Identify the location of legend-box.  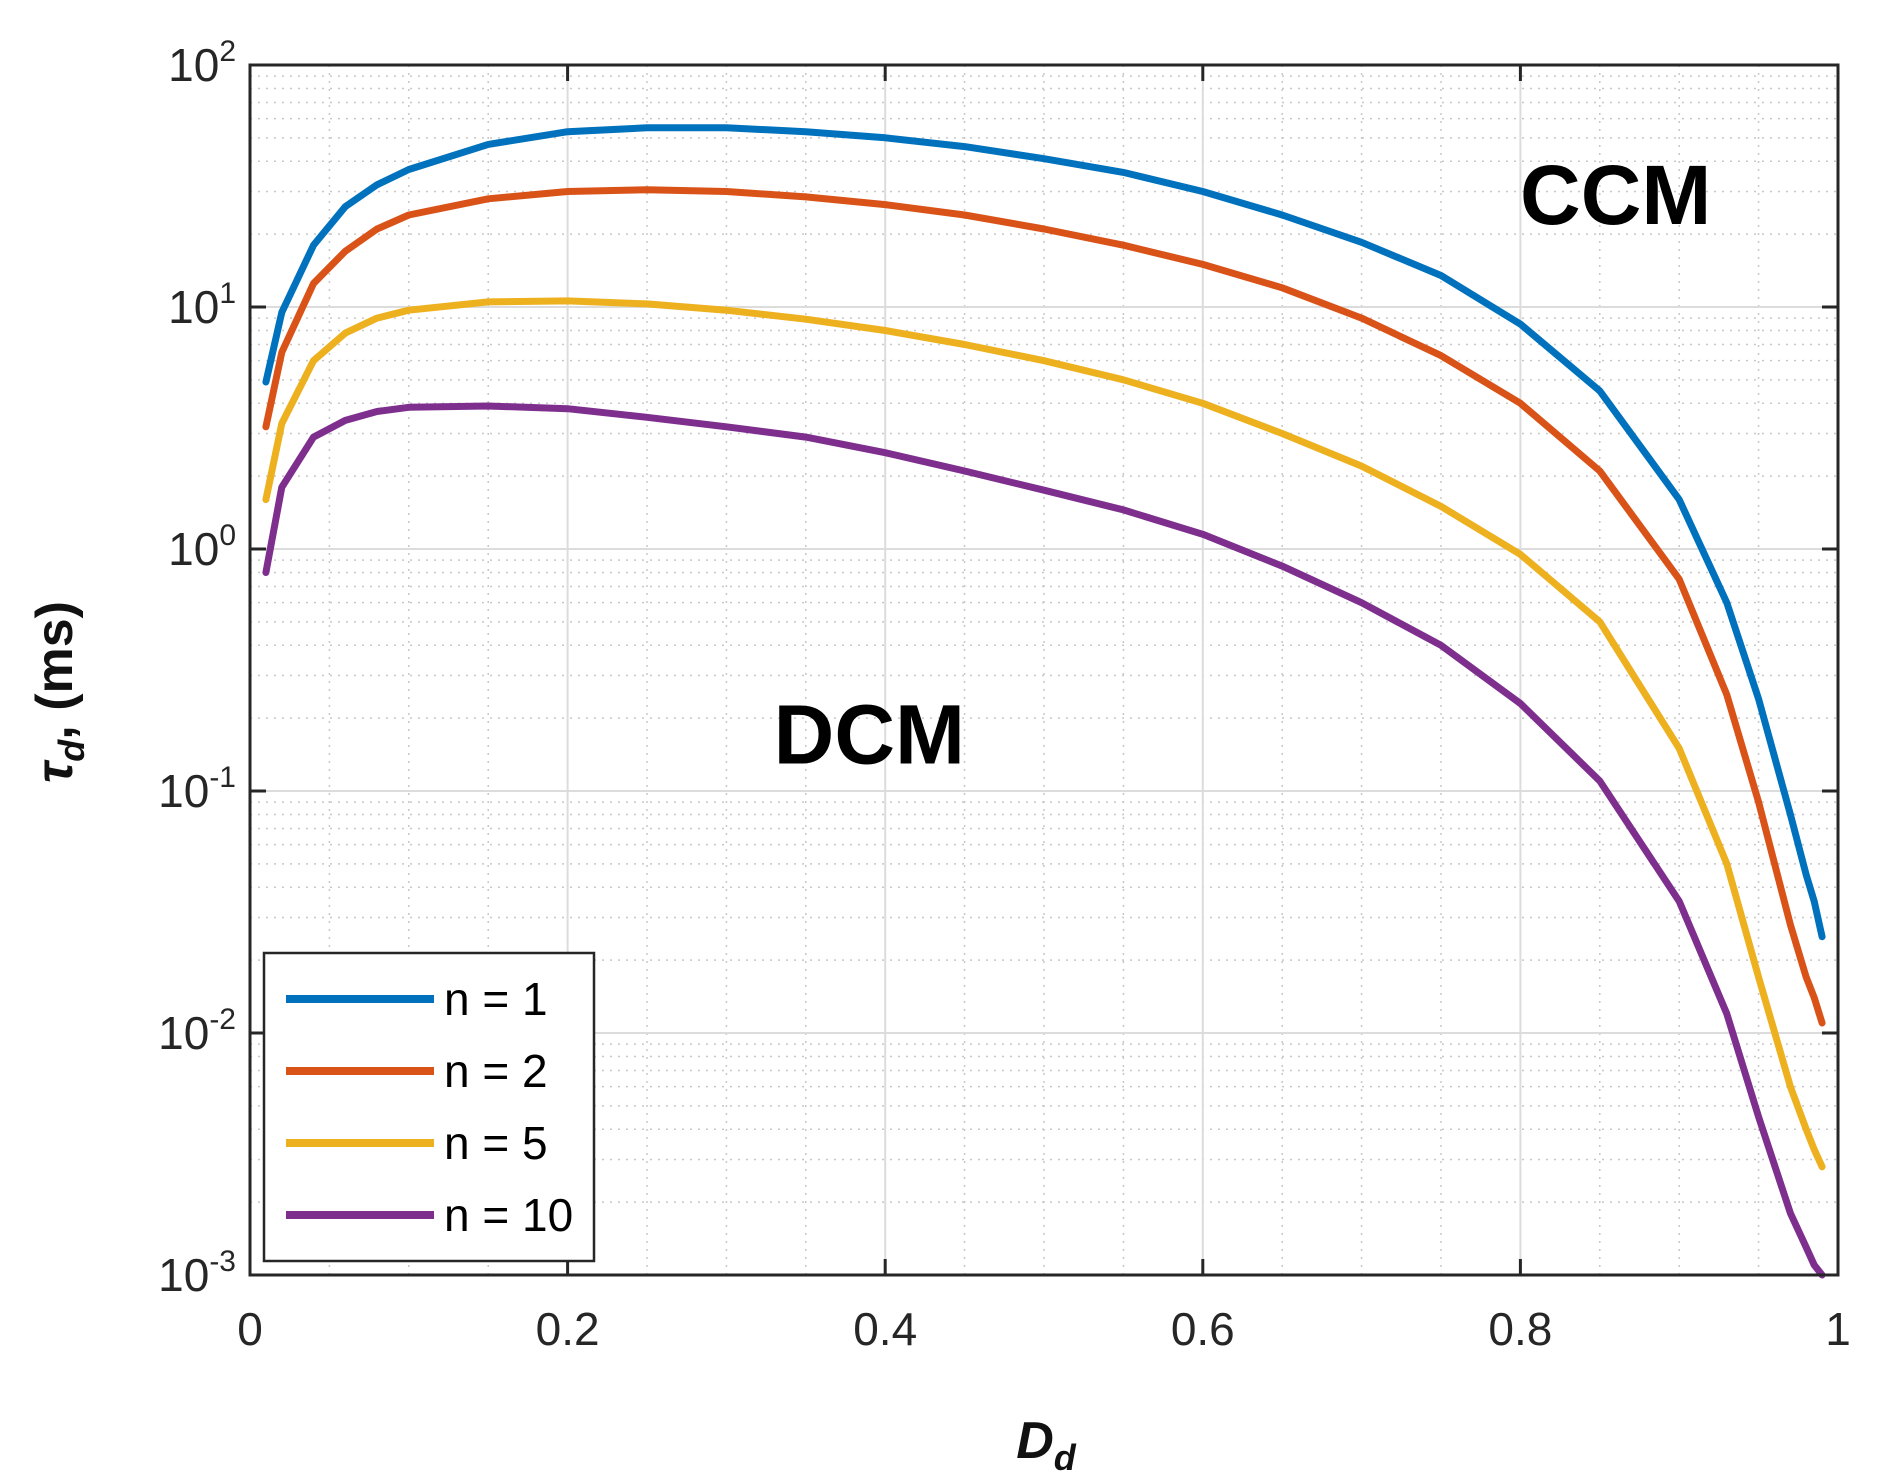
(429, 1107).